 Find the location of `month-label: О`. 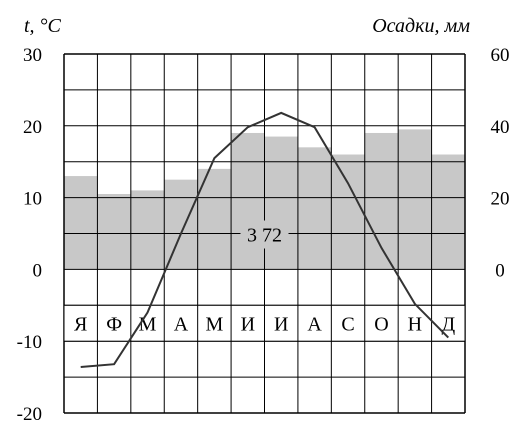

month-label: О is located at coordinates (381, 324).